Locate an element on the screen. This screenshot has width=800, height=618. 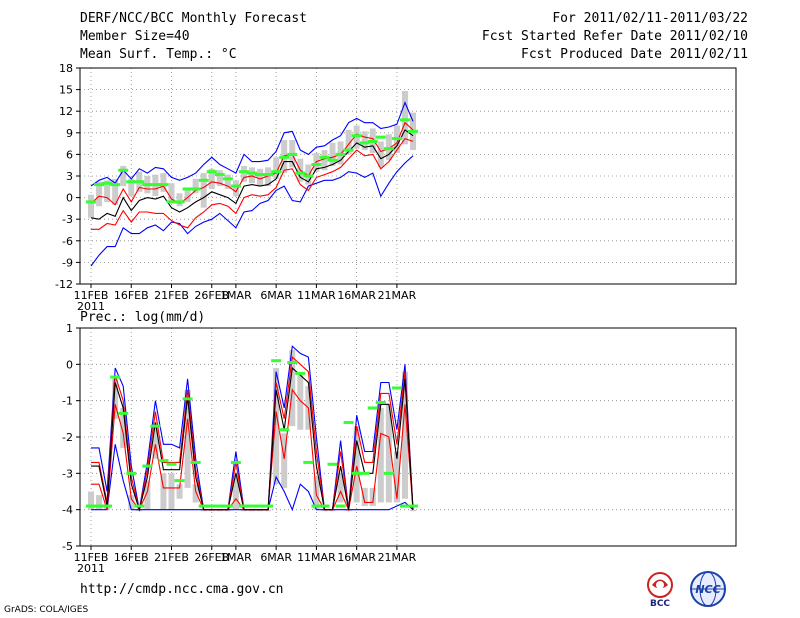
ncc-globe-icon: NCC is located at coordinates (708, 589).